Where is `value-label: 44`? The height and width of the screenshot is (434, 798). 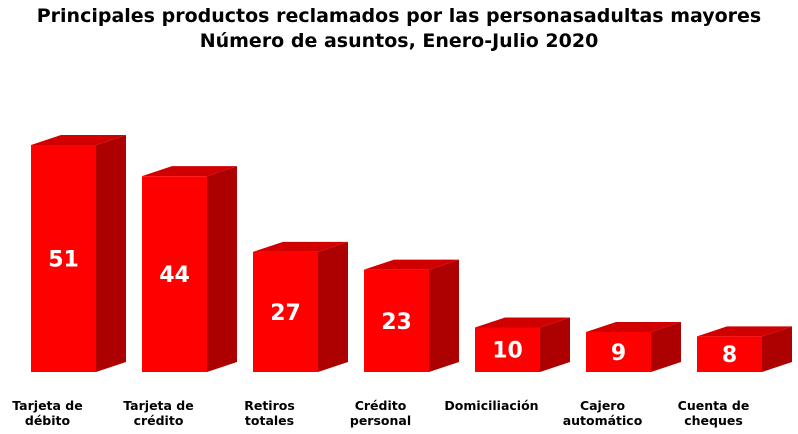
value-label: 44 is located at coordinates (174, 275).